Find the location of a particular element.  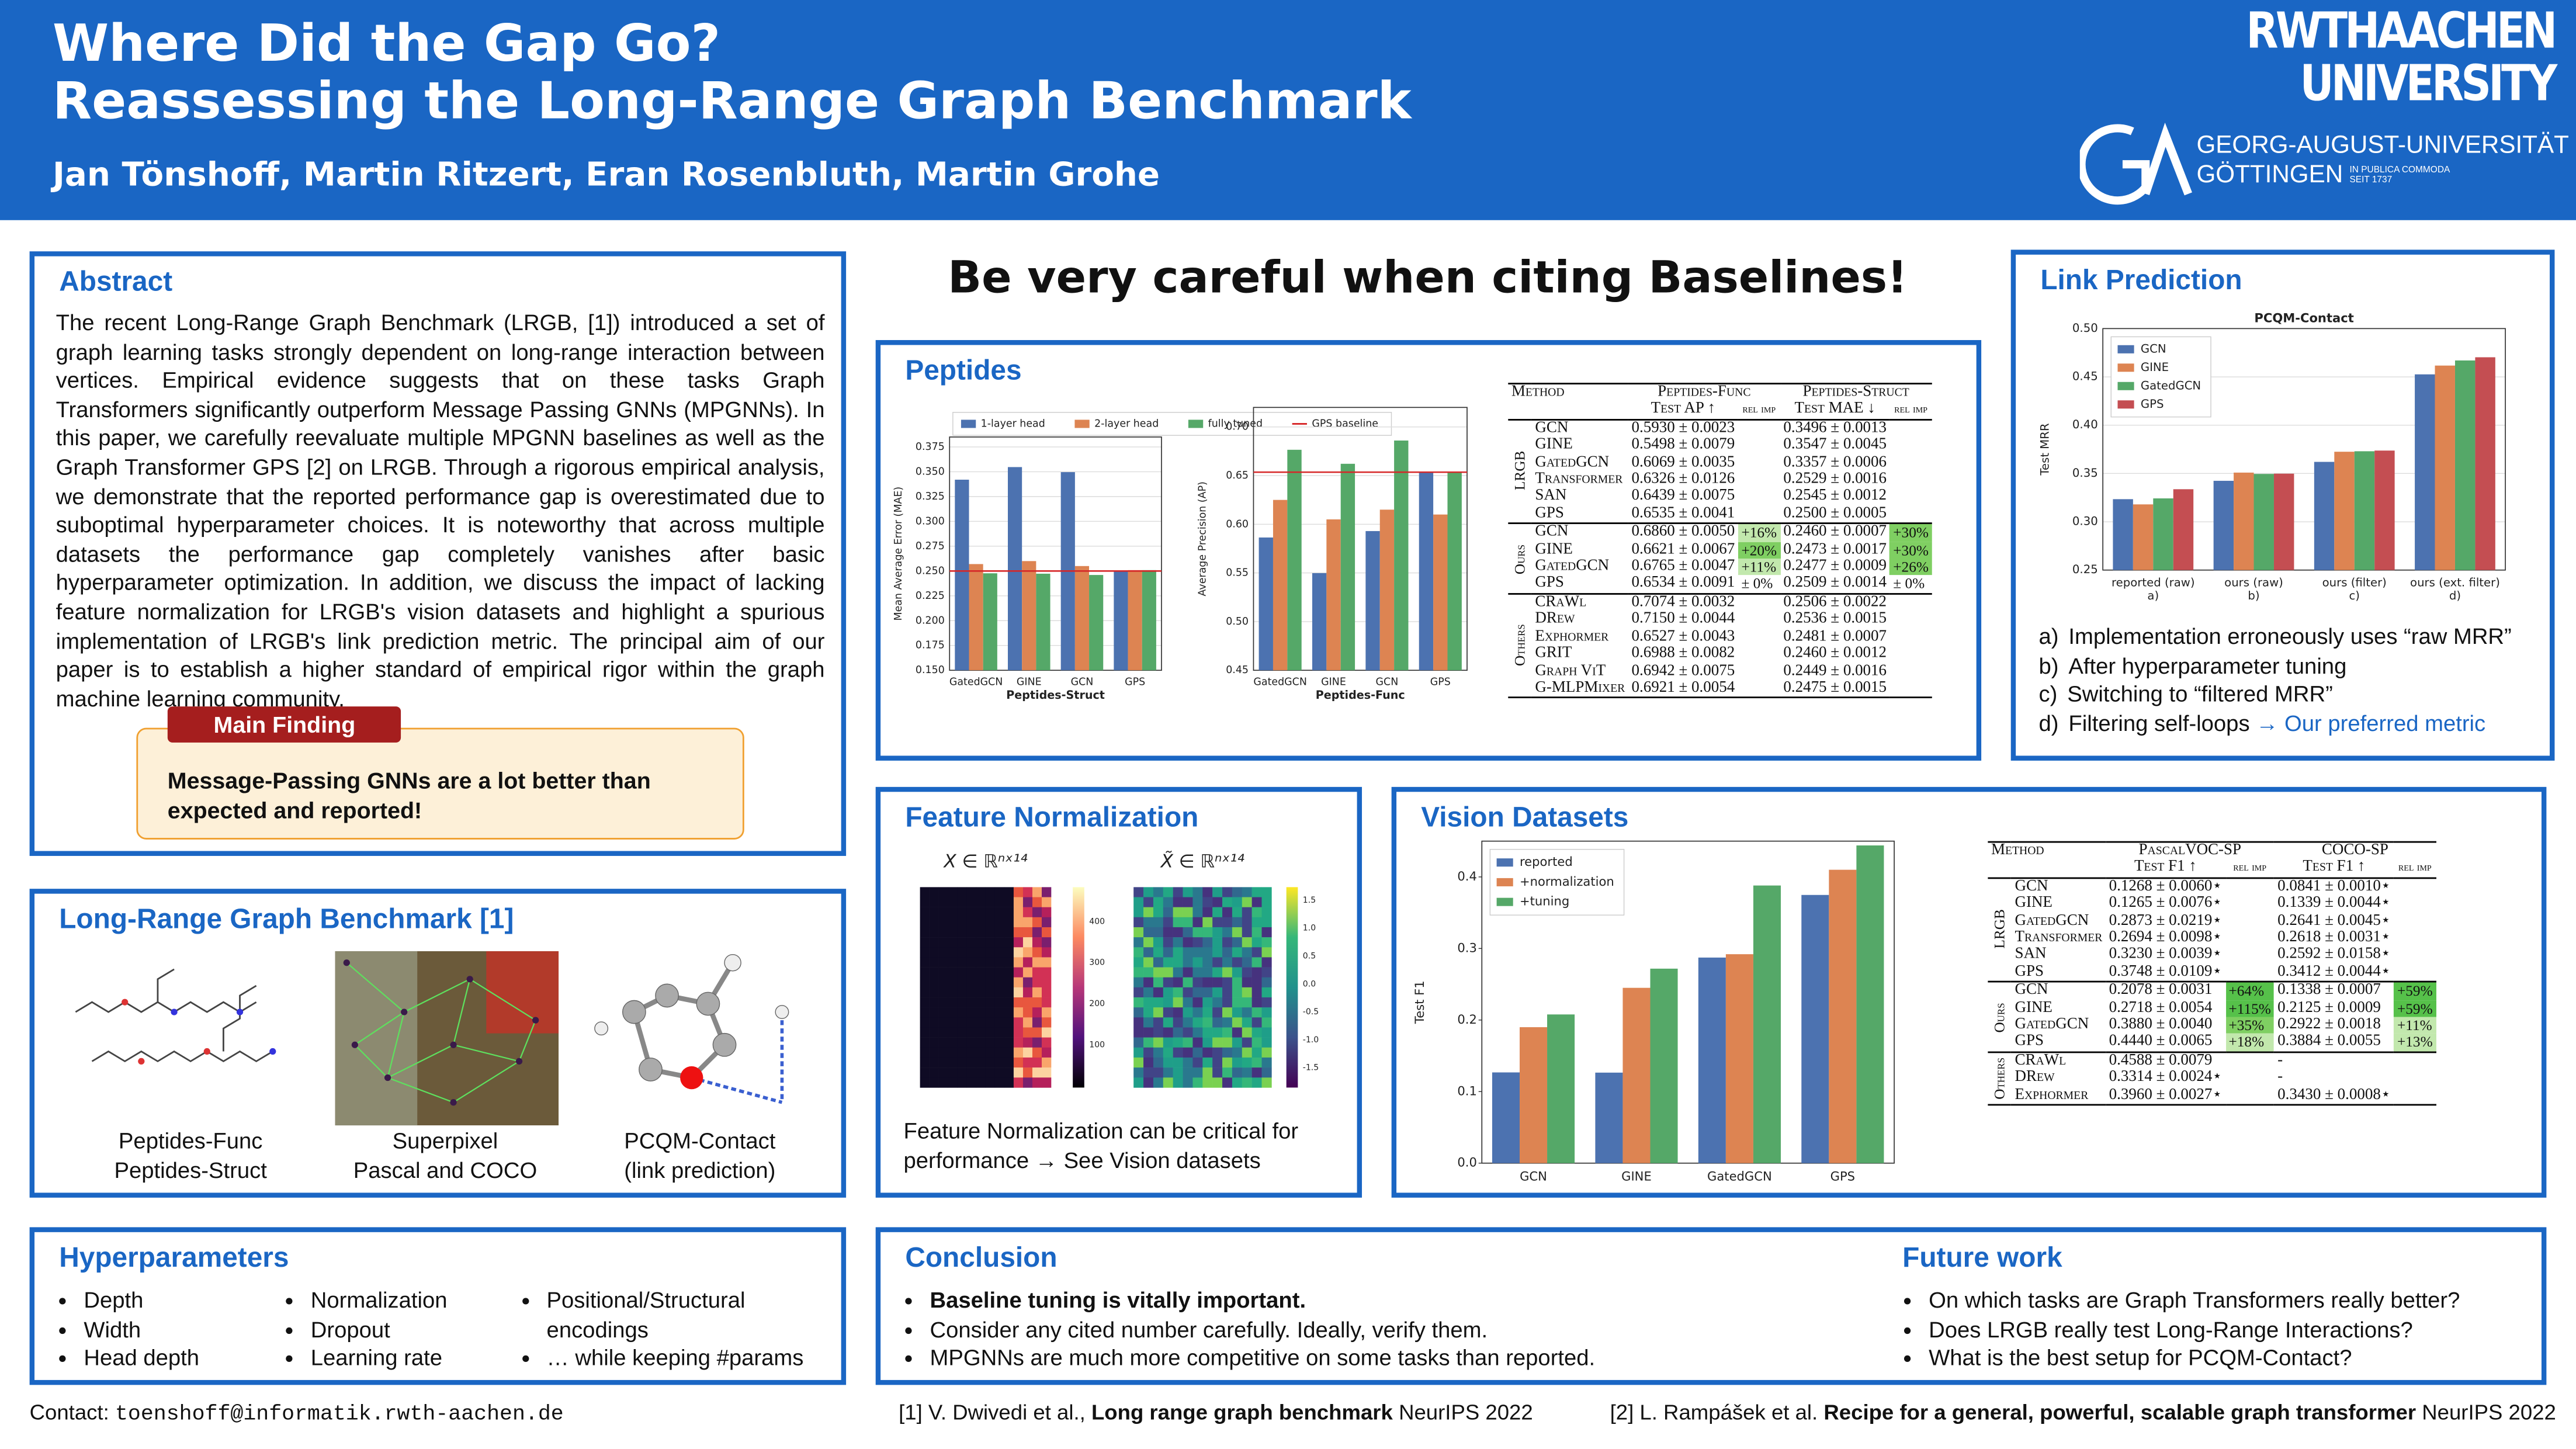

logo-motto: IN PUBLICA COMMODA SEIT 1737 is located at coordinates (2399, 176).